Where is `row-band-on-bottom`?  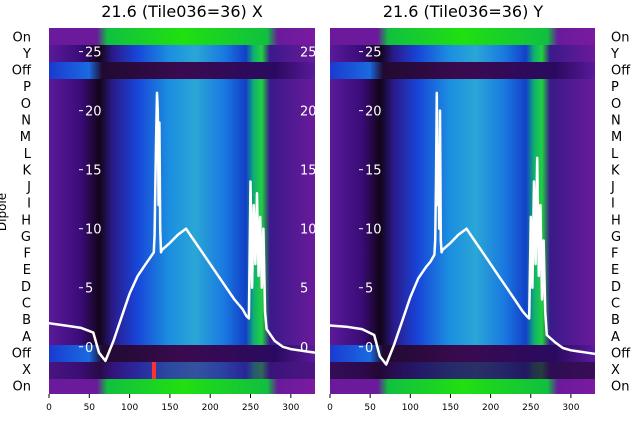 row-band-on-bottom is located at coordinates (182, 386).